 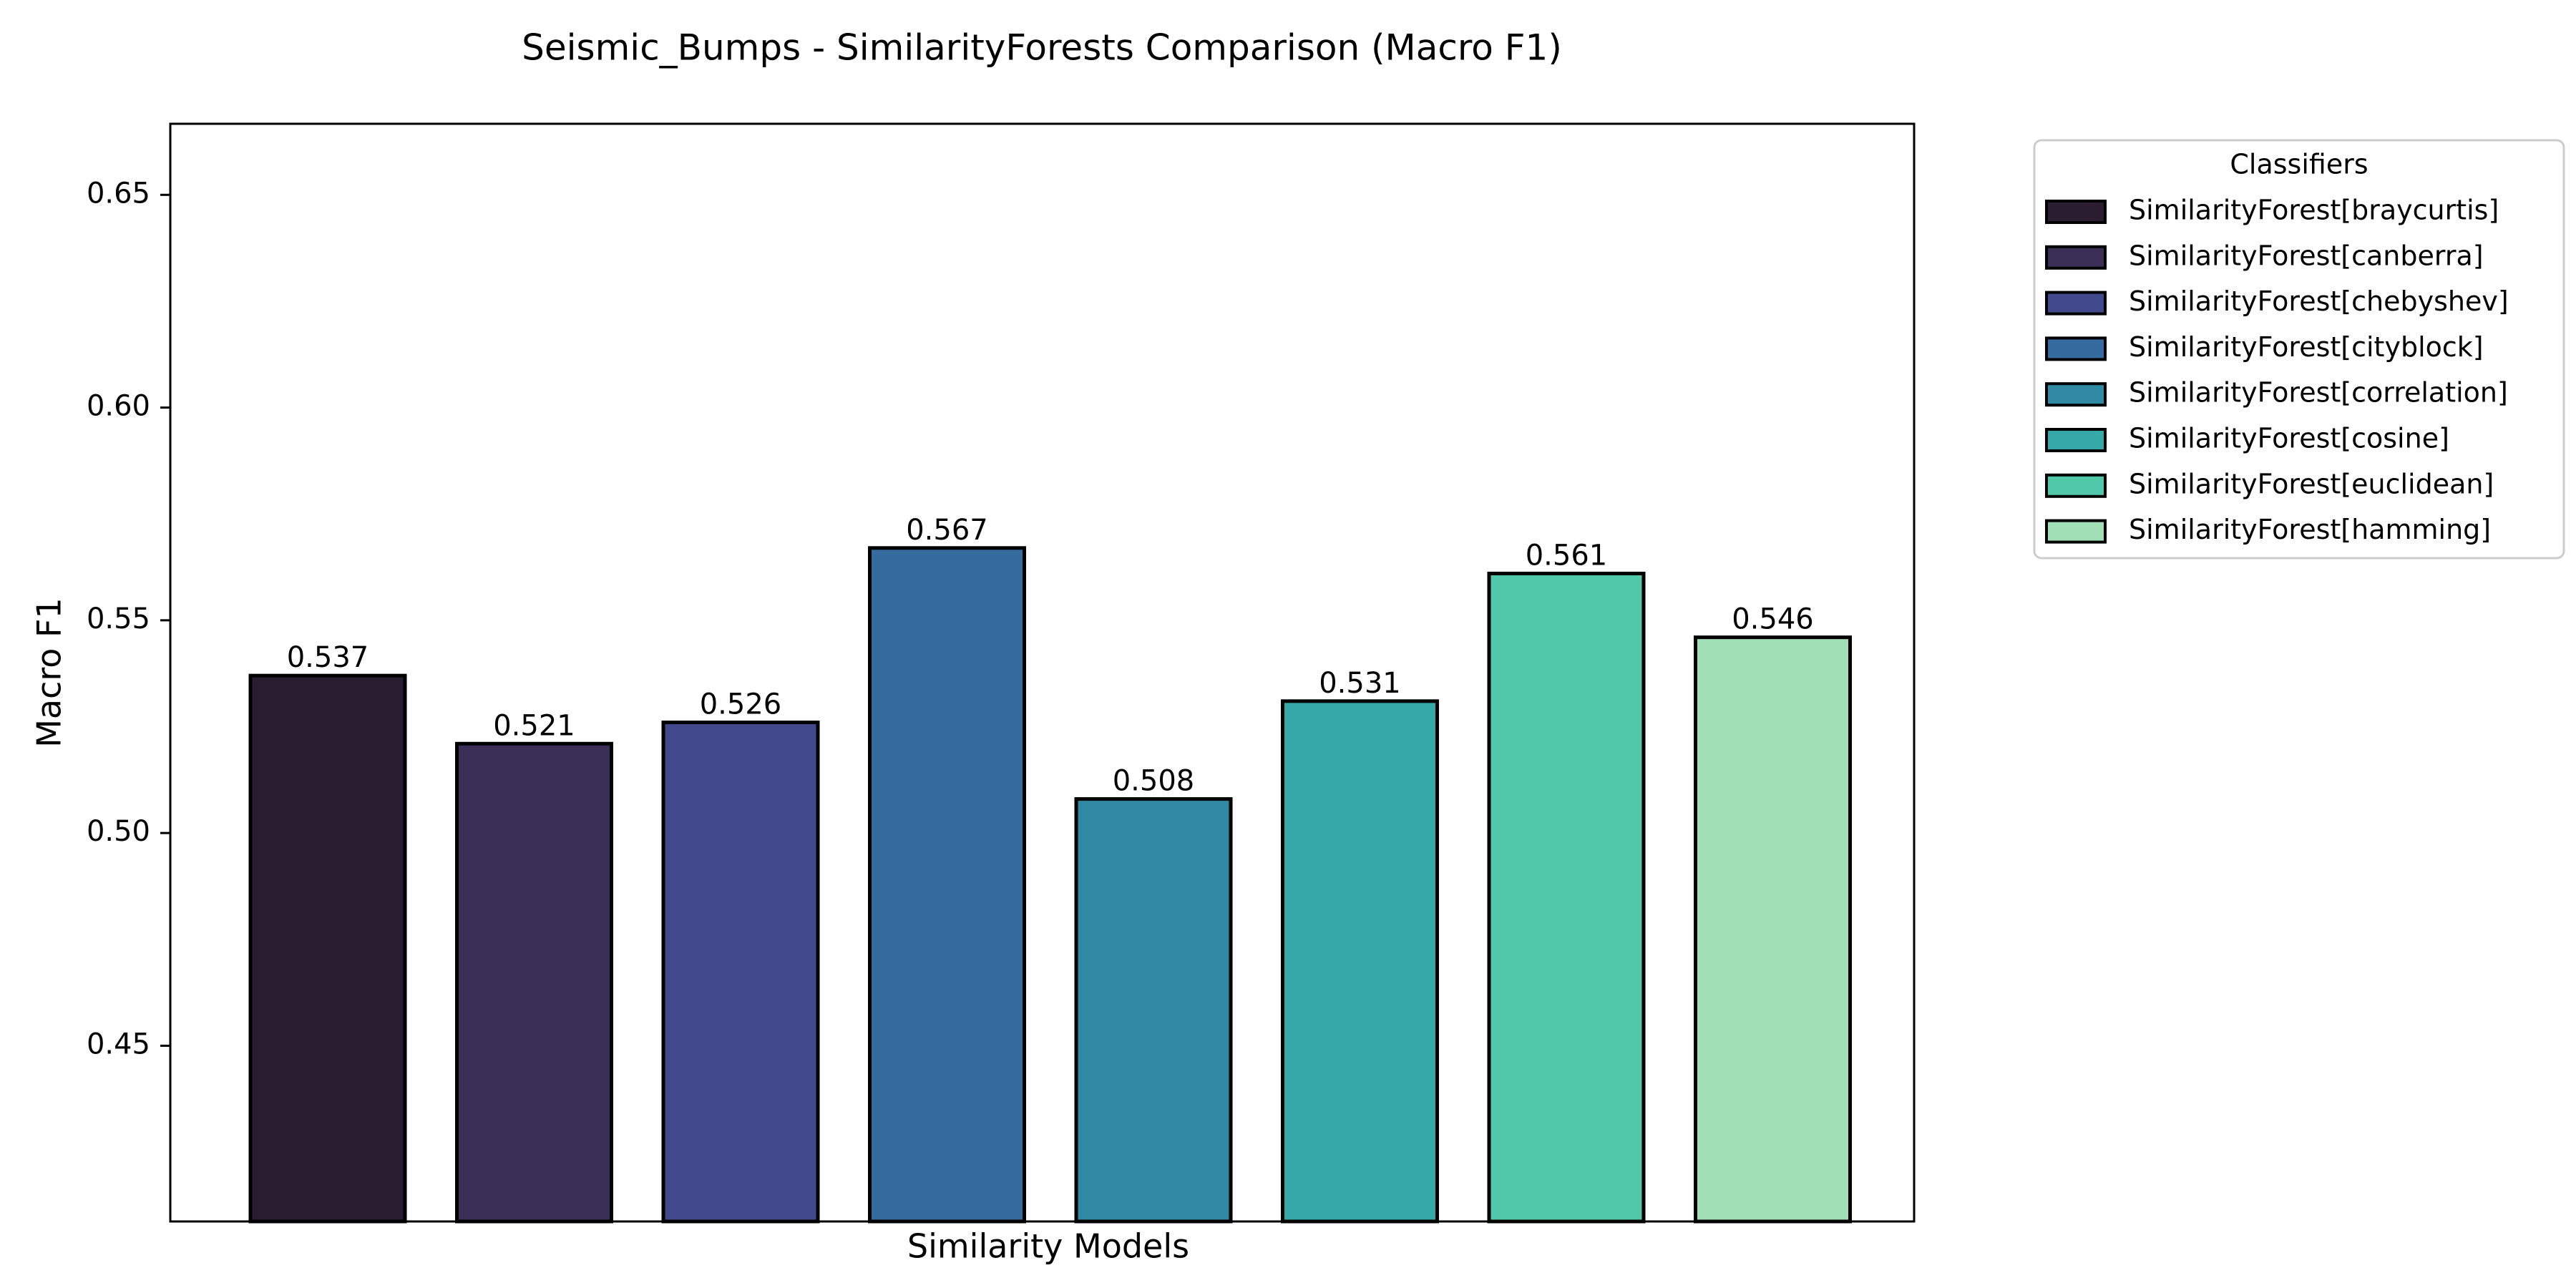 I want to click on legend-item-3: SimilarityForest[chebyshev], so click(x=2277, y=301).